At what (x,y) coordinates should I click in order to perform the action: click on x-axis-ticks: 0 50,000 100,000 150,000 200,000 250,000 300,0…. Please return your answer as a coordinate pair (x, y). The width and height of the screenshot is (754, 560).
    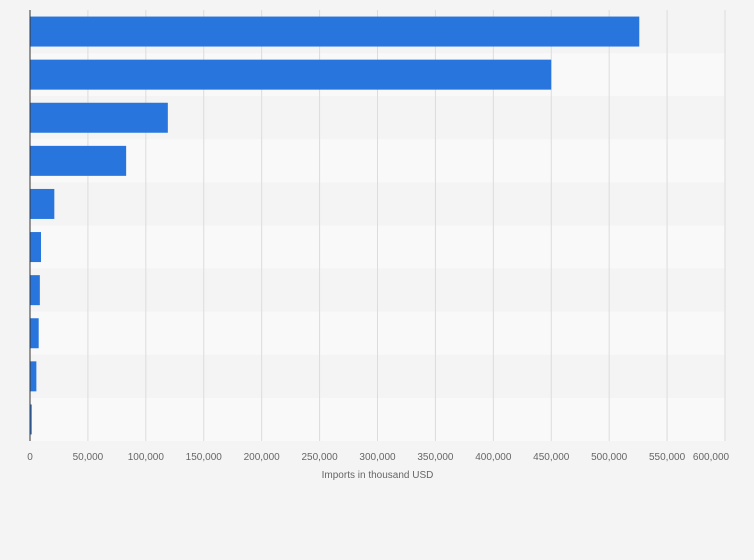
    Looking at the image, I should click on (378, 457).